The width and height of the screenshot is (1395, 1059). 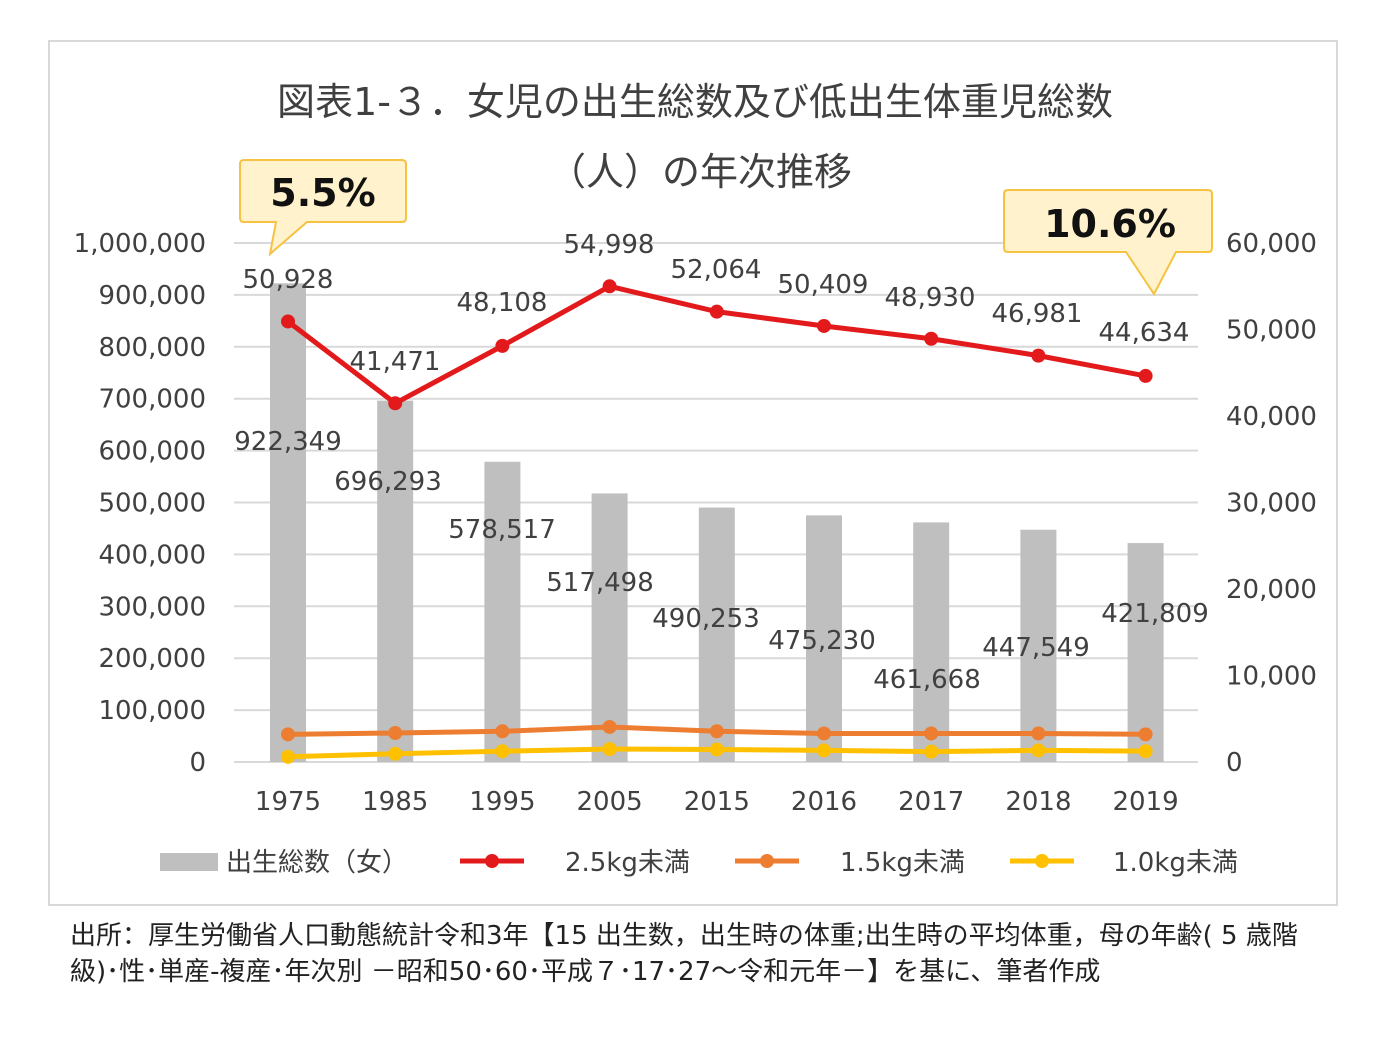 I want to click on point-1.5kg未満-2018, so click(x=1038, y=733).